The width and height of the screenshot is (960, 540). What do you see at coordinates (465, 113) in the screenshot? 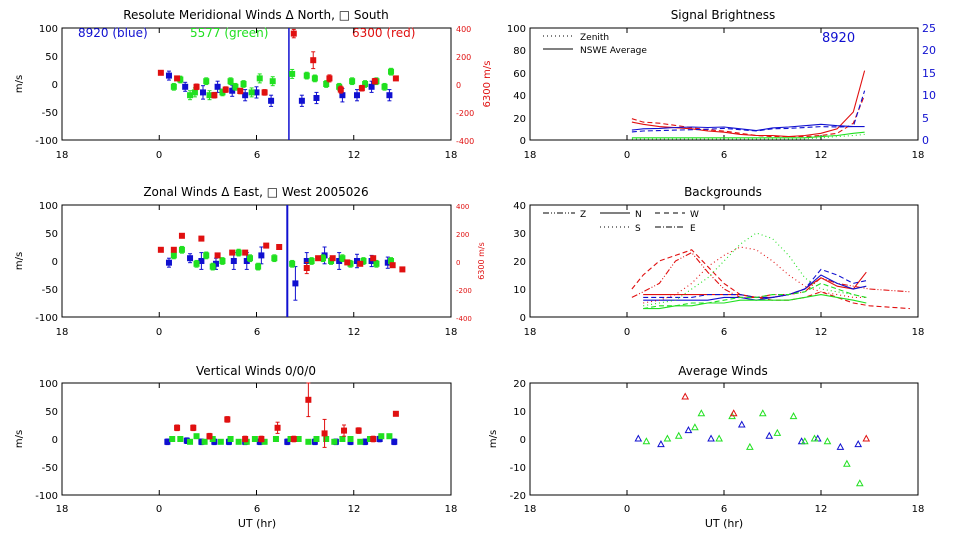
I see `right-tick-label: -200` at bounding box center [465, 113].